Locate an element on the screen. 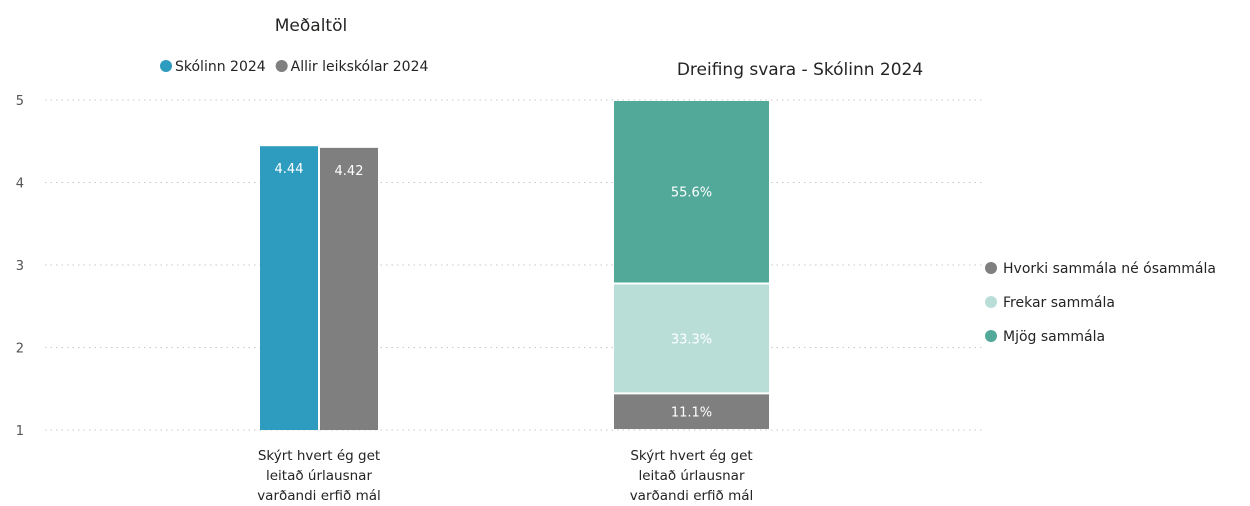 Image resolution: width=1250 pixels, height=506 pixels. segment-label: 33.3% is located at coordinates (691, 339).